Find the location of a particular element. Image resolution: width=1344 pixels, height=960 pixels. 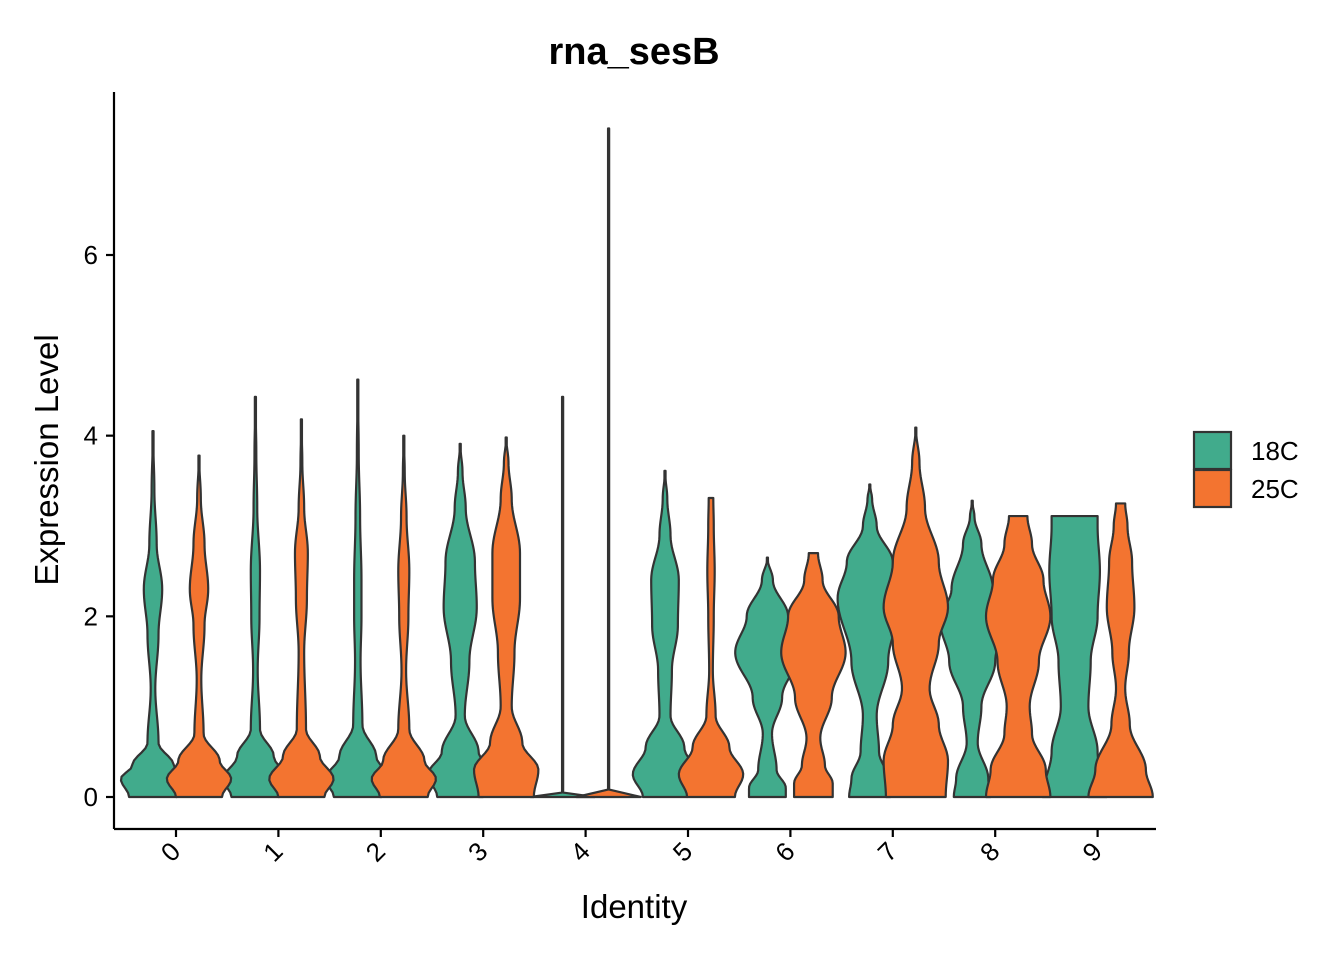

legend-label: 18C is located at coordinates (1275, 451).